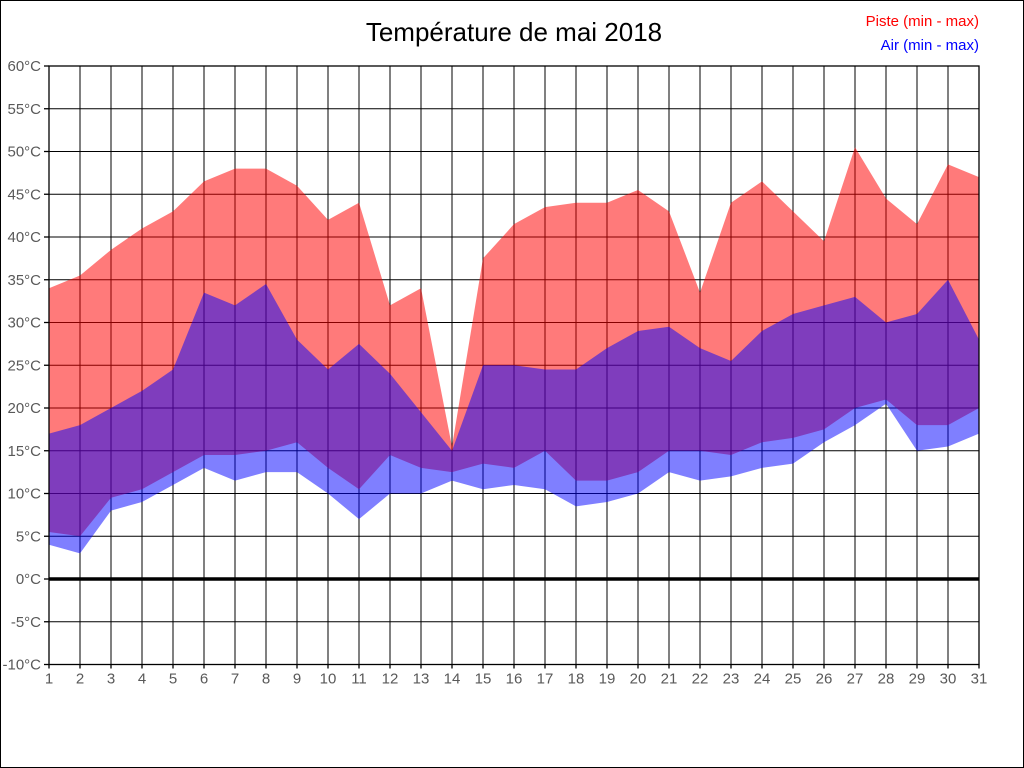  Describe the element at coordinates (21, 665) in the screenshot. I see `y-tick-label: -10°C` at that location.